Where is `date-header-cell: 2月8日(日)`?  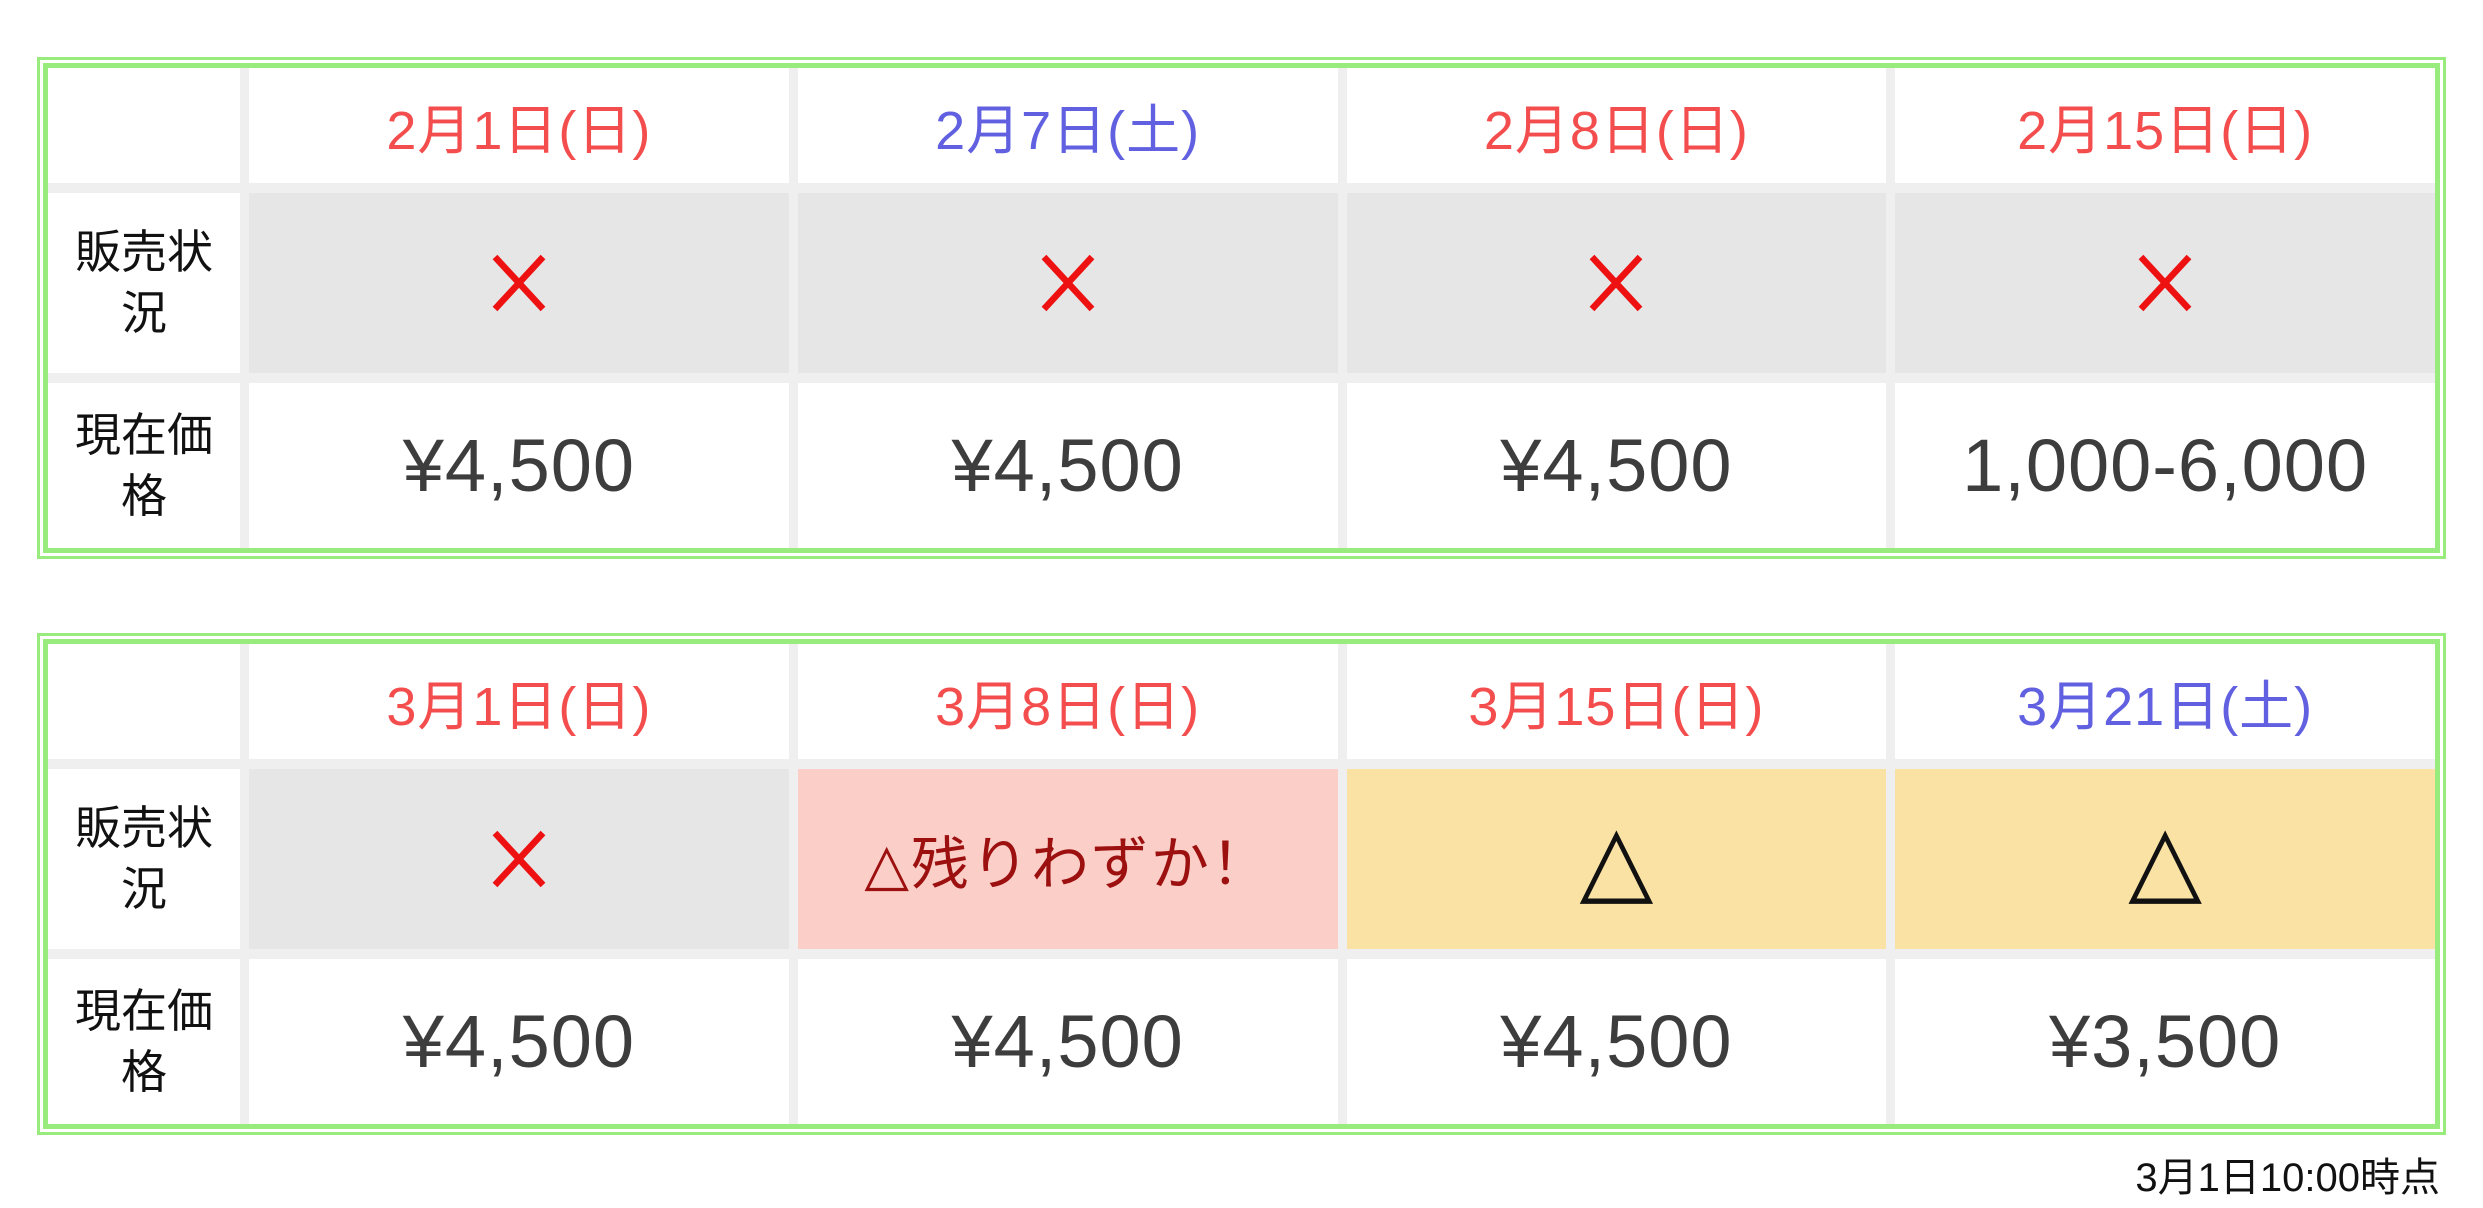 date-header-cell: 2月8日(日) is located at coordinates (1616, 125).